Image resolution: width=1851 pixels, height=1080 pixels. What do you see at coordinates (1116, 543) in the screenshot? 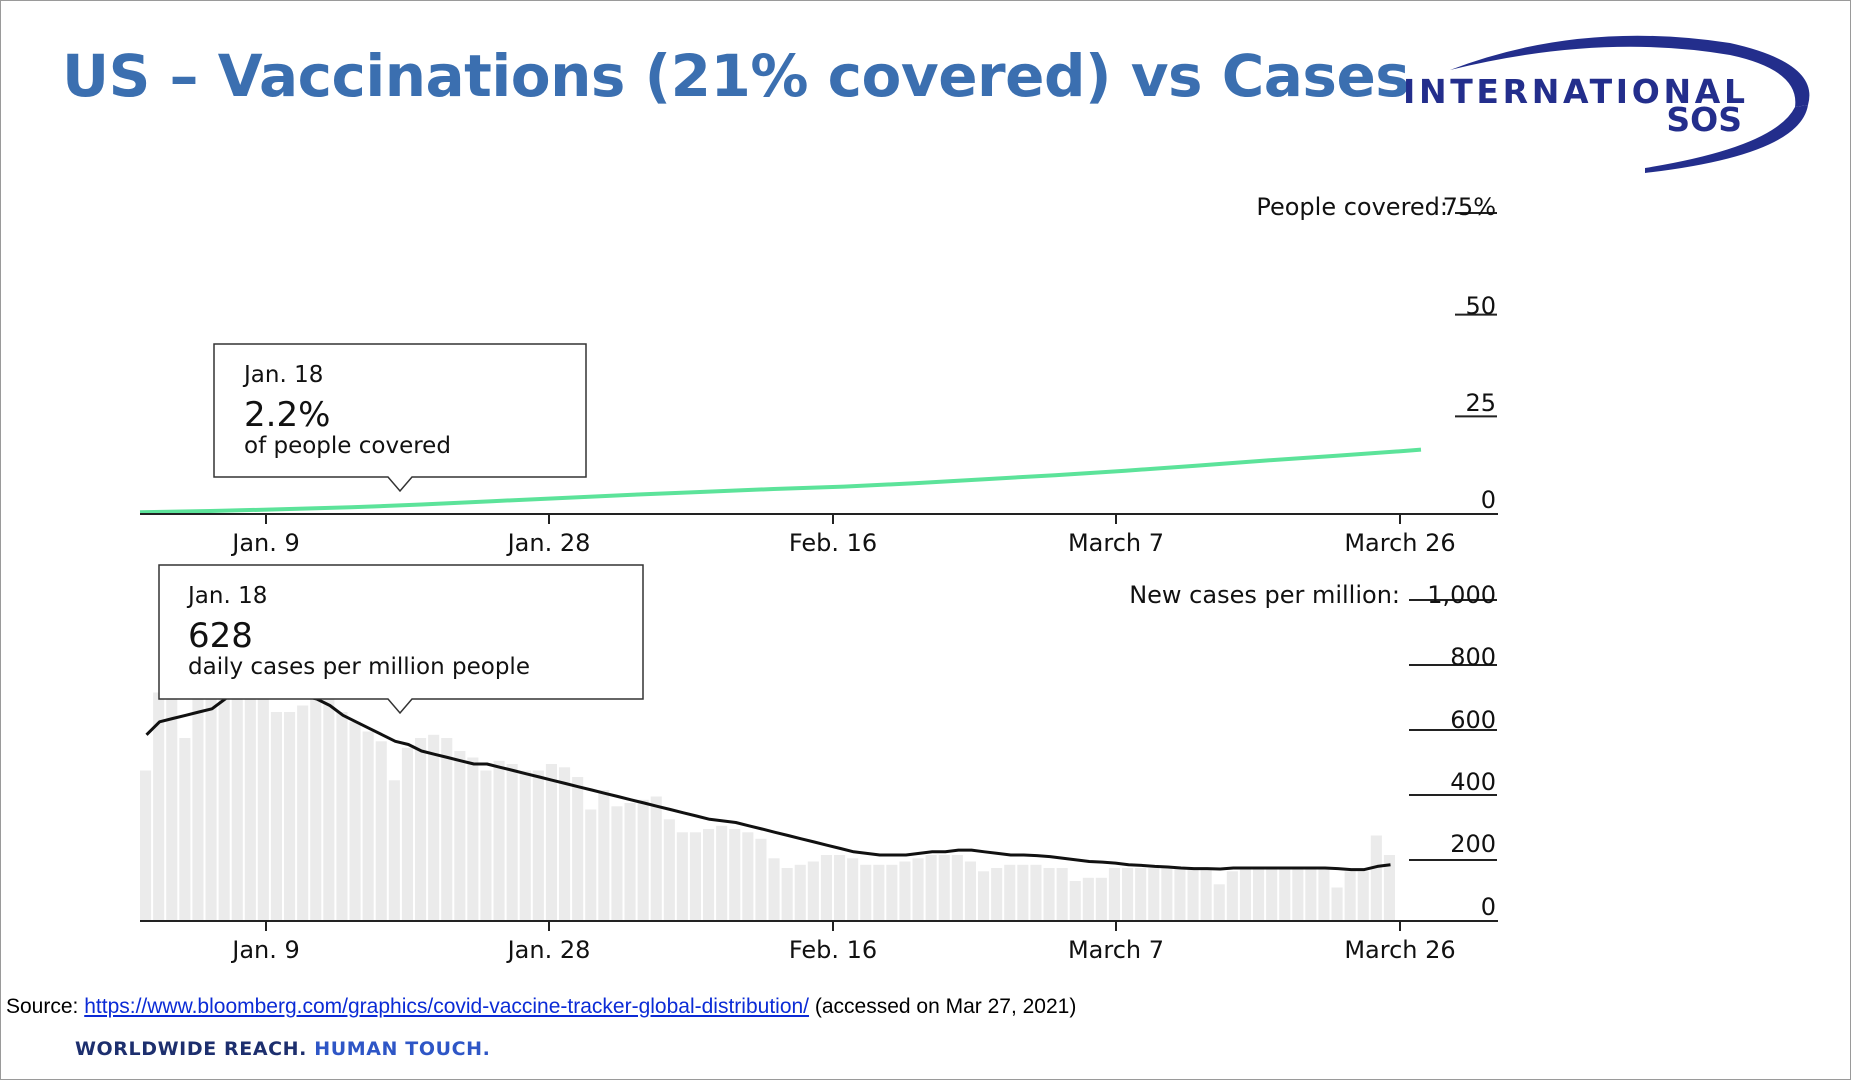
I see `vaccination-x-tick-march7: March 7` at bounding box center [1116, 543].